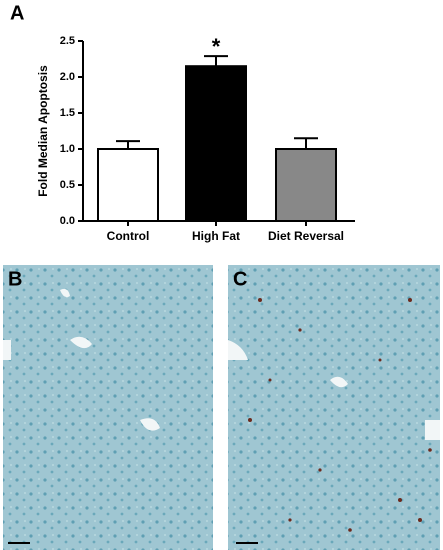 This screenshot has width=443, height=550. I want to click on y-tick-label: 1.5, so click(67, 113).